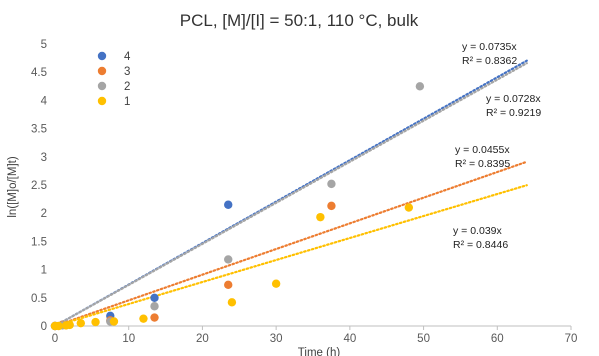 This screenshot has width=599, height=356. What do you see at coordinates (482, 164) in the screenshot?
I see `trendline-r2-series-3: R² = 0.8395` at bounding box center [482, 164].